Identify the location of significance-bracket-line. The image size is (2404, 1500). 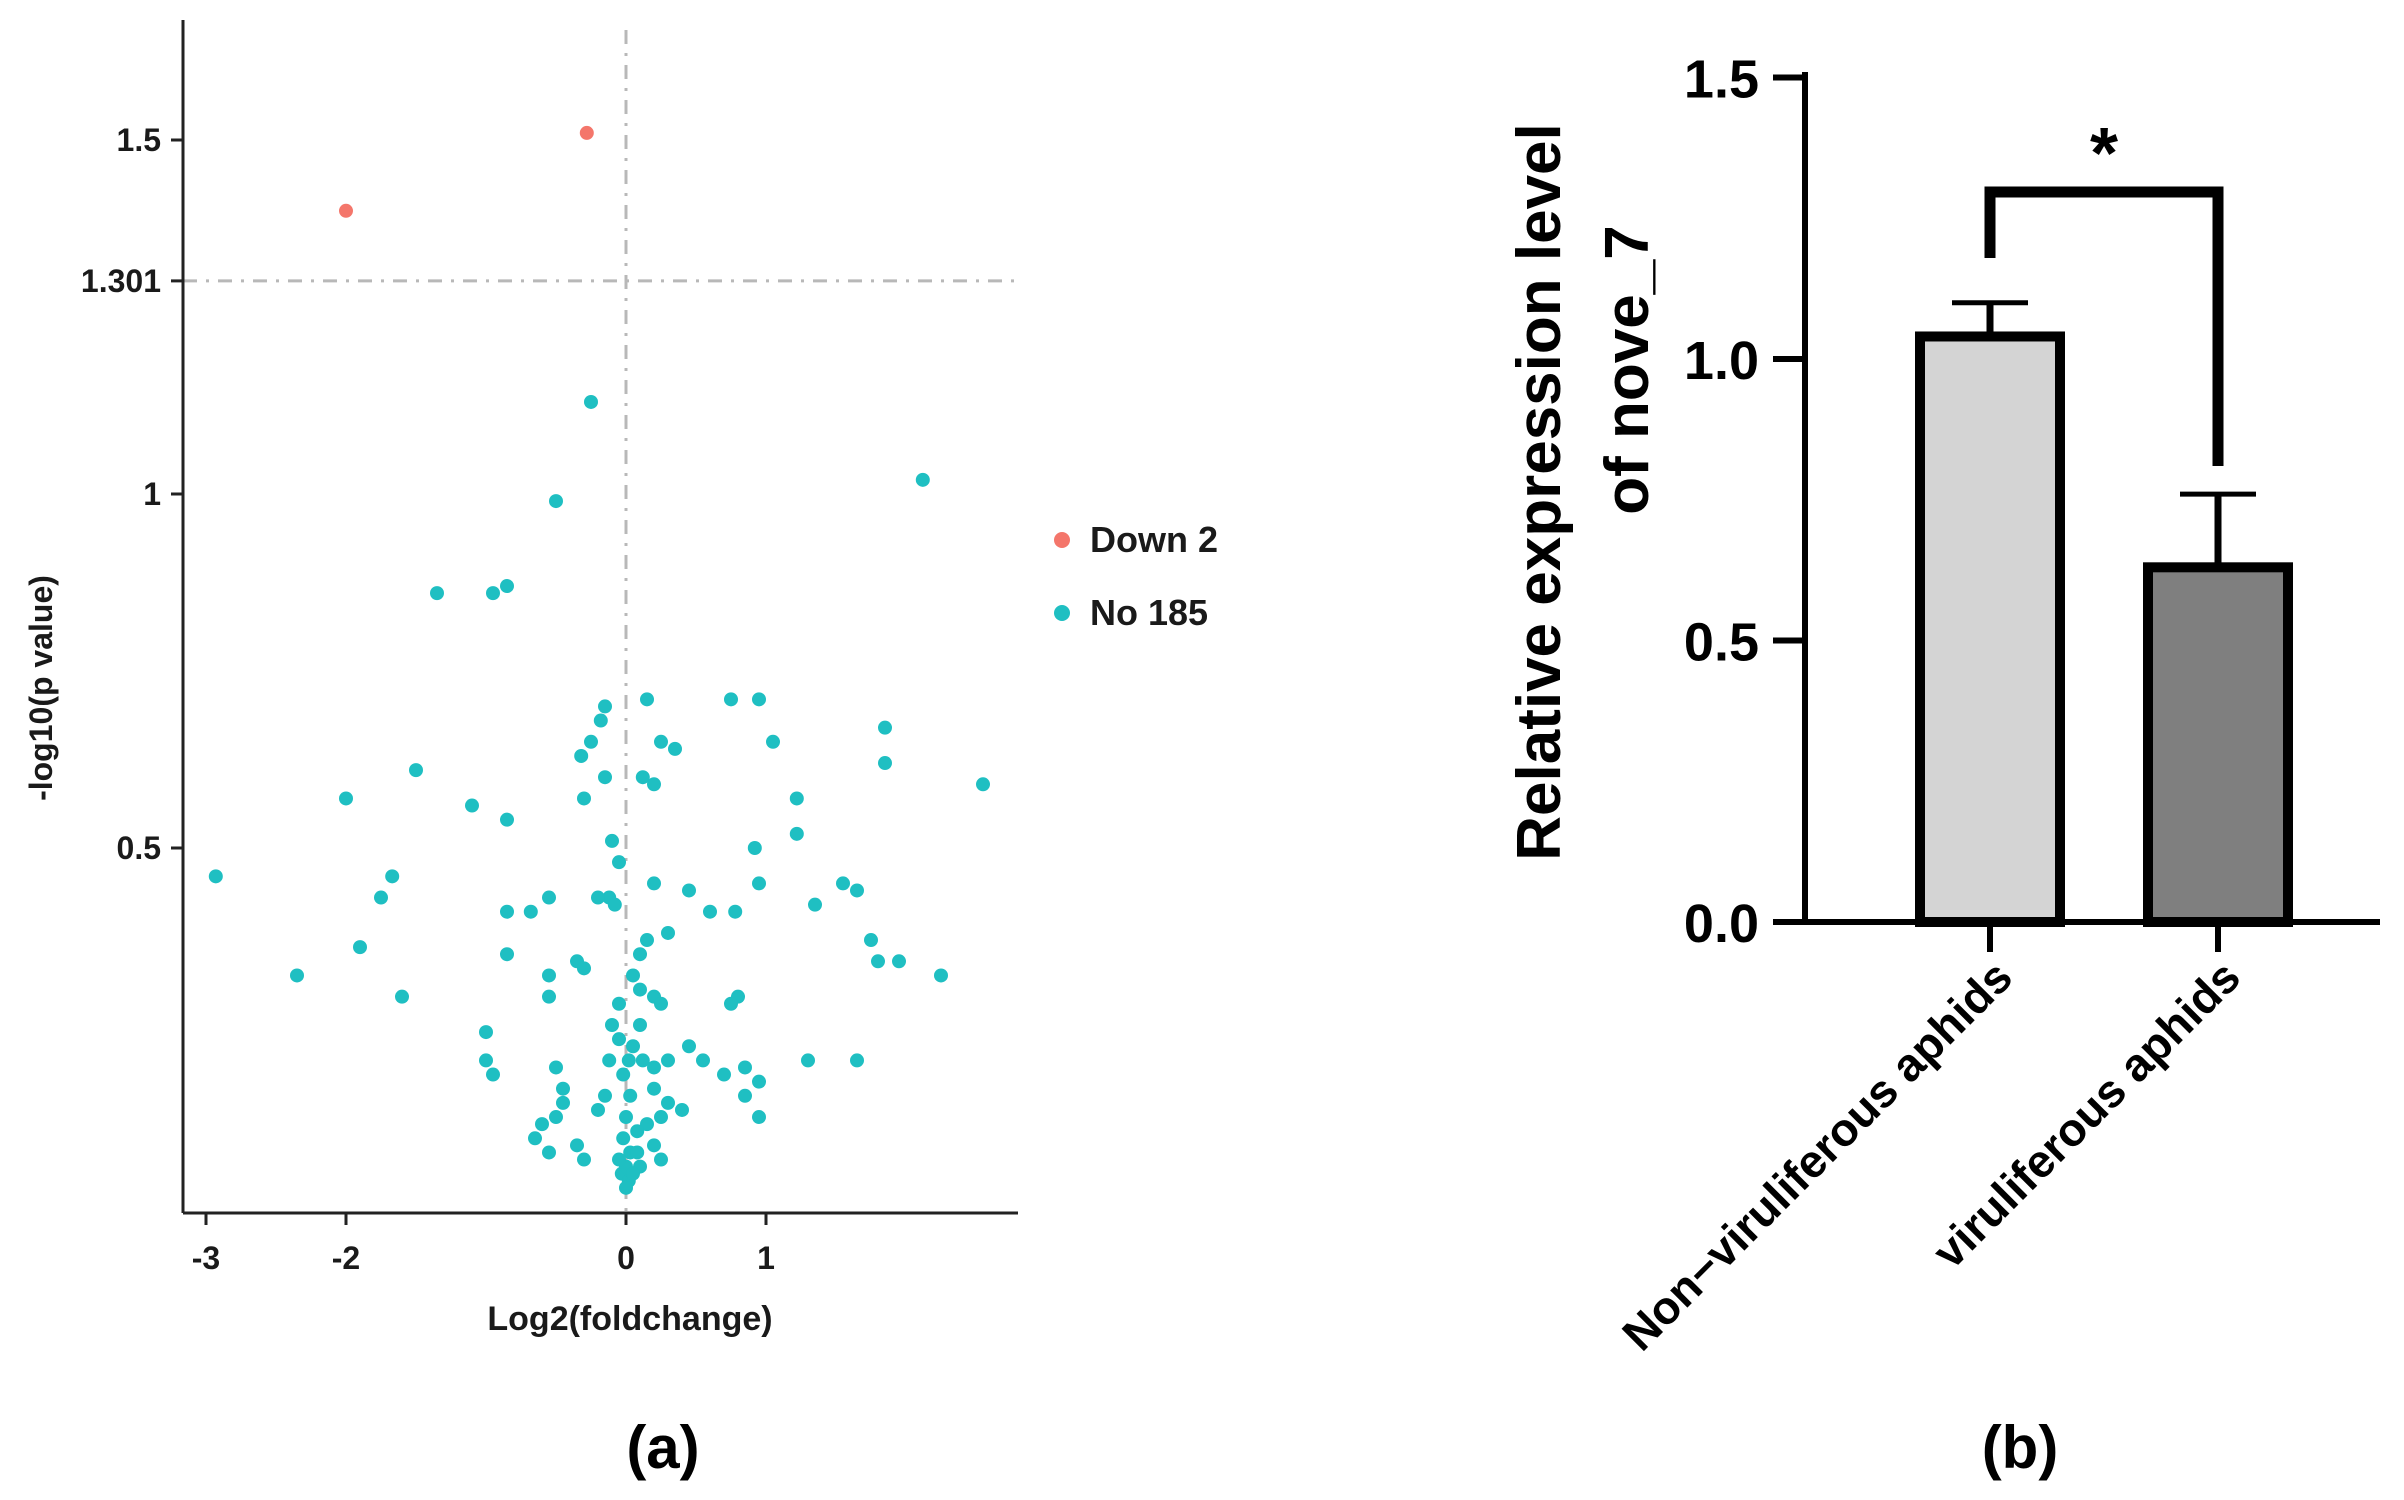
(2104, 326).